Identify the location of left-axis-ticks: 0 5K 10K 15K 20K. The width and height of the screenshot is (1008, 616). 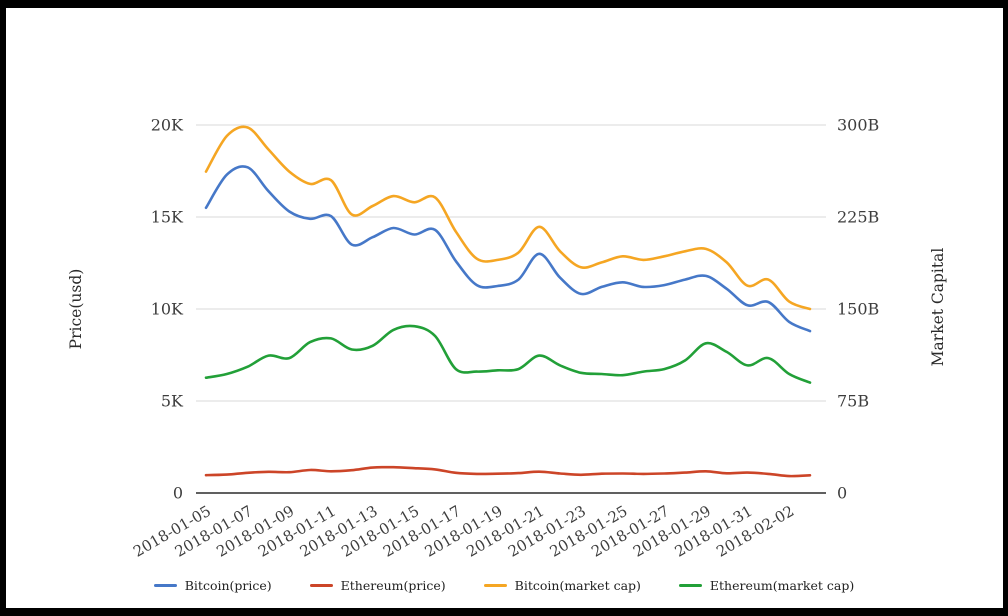
(167, 309).